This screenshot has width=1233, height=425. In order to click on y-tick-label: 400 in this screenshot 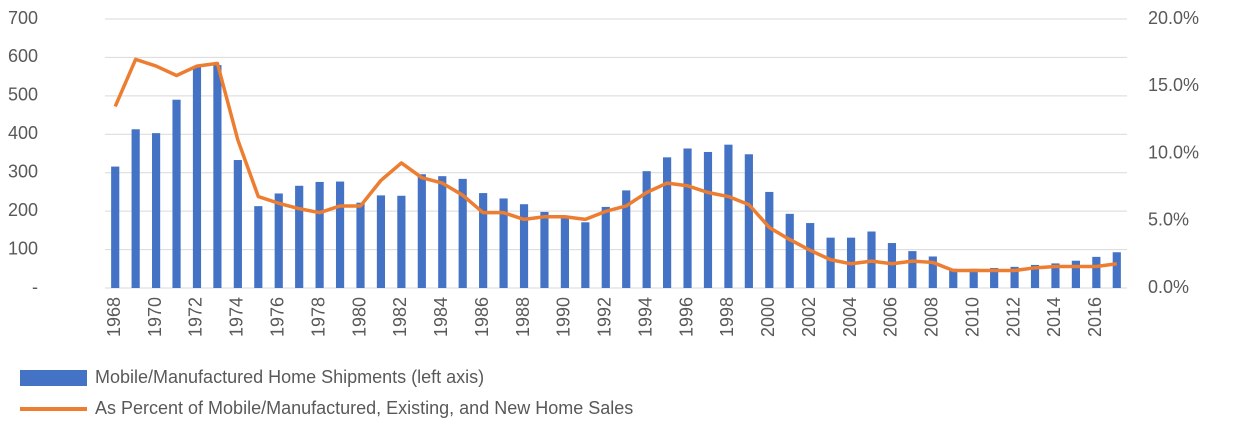, I will do `click(23, 133)`.